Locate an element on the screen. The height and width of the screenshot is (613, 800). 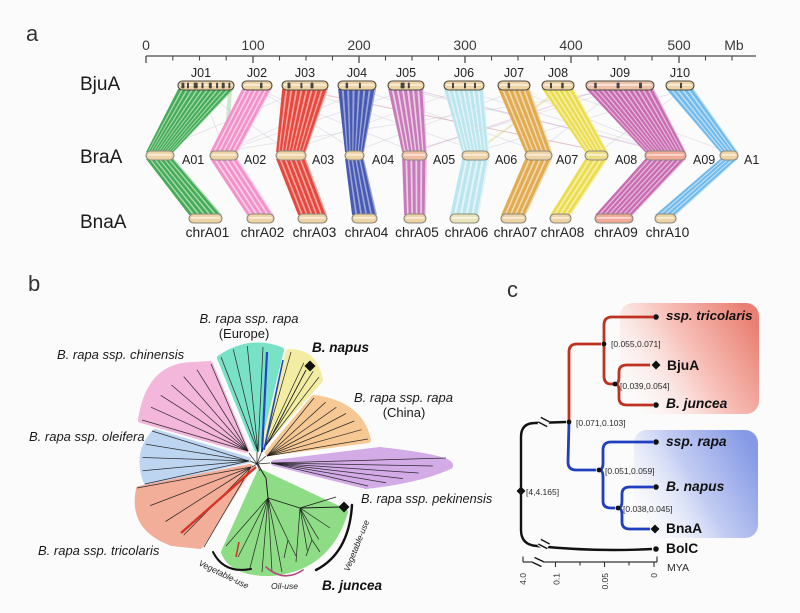
svg-text: J06 is located at coordinates (464, 73).